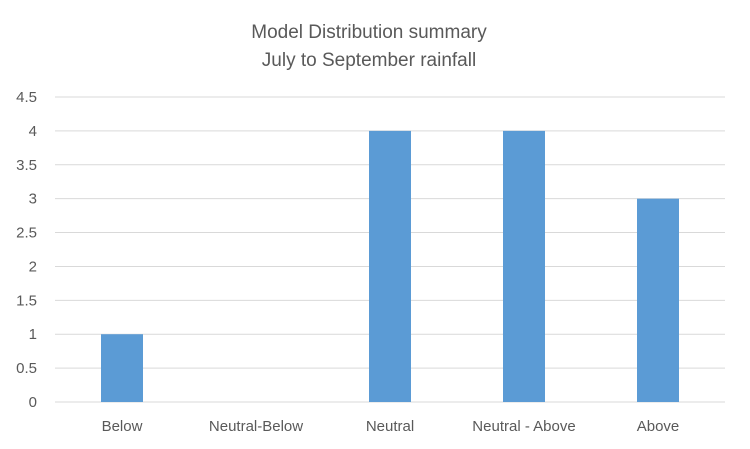  Describe the element at coordinates (26, 165) in the screenshot. I see `y-tick-label: 3.5` at that location.